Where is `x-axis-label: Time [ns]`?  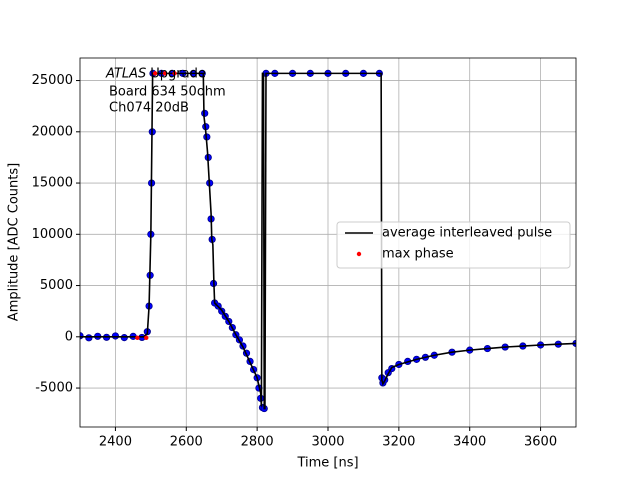 x-axis-label: Time [ns] is located at coordinates (327, 463).